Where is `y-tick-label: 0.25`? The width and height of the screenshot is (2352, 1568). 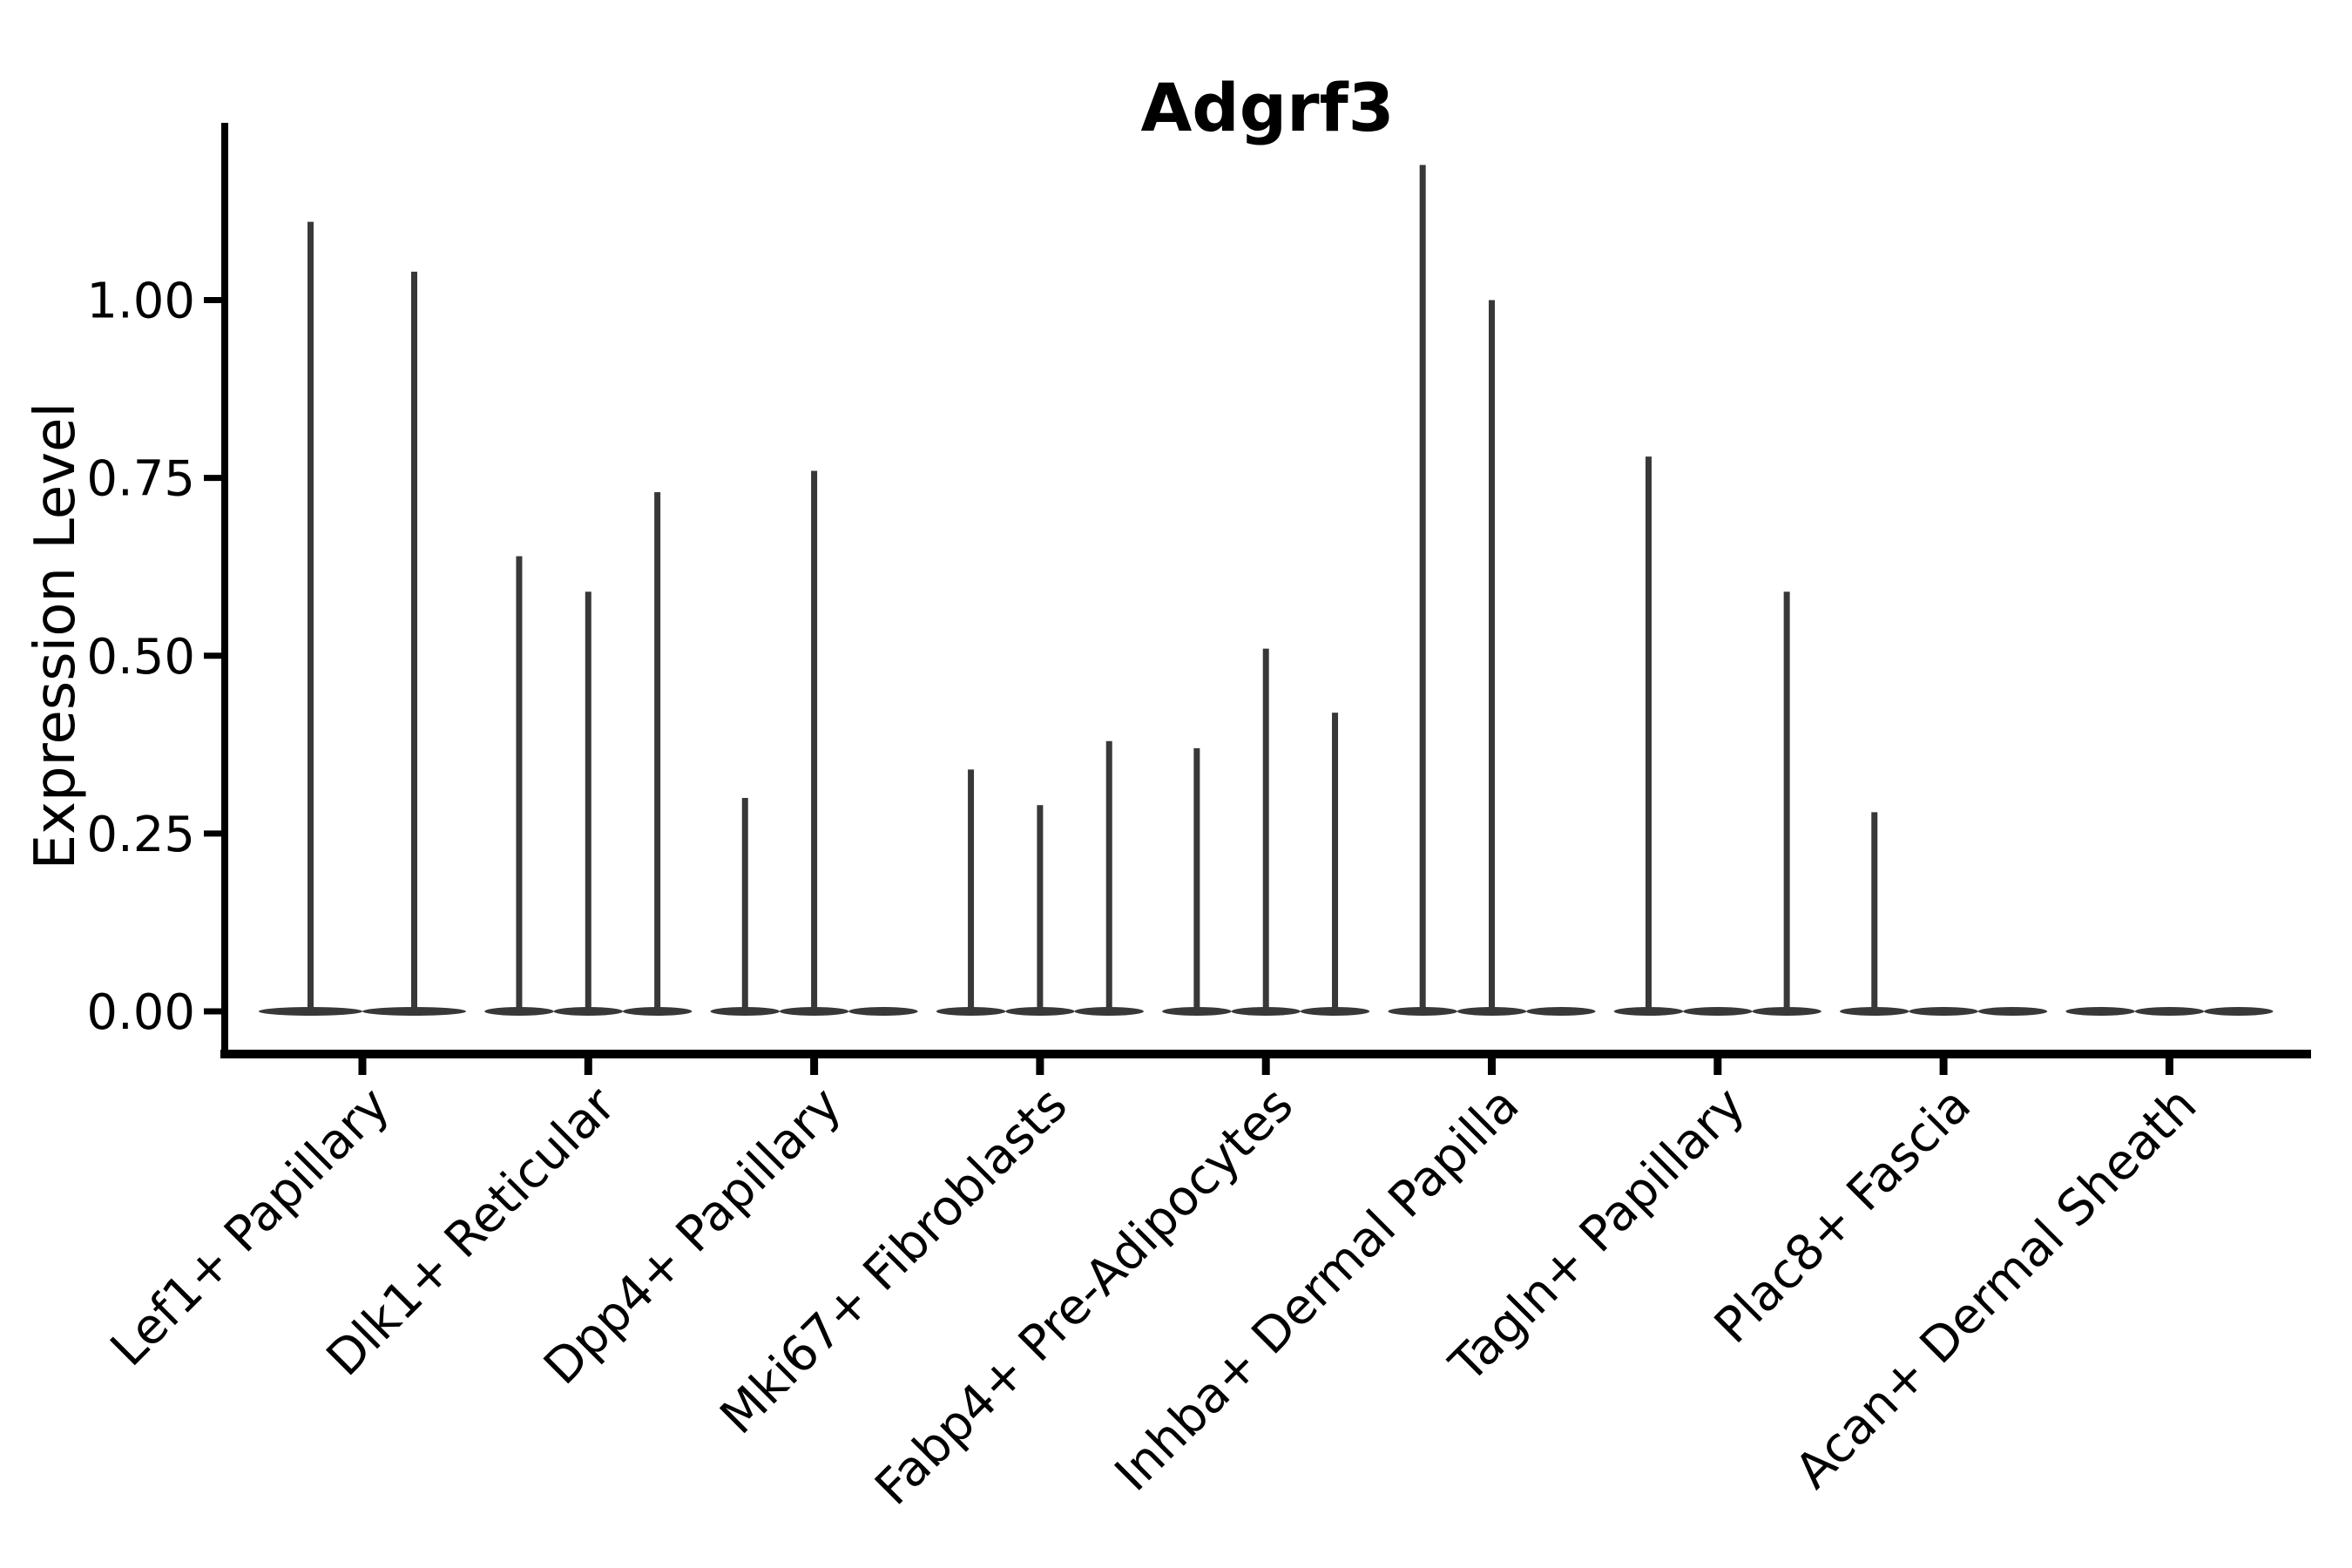 y-tick-label: 0.25 is located at coordinates (140, 835).